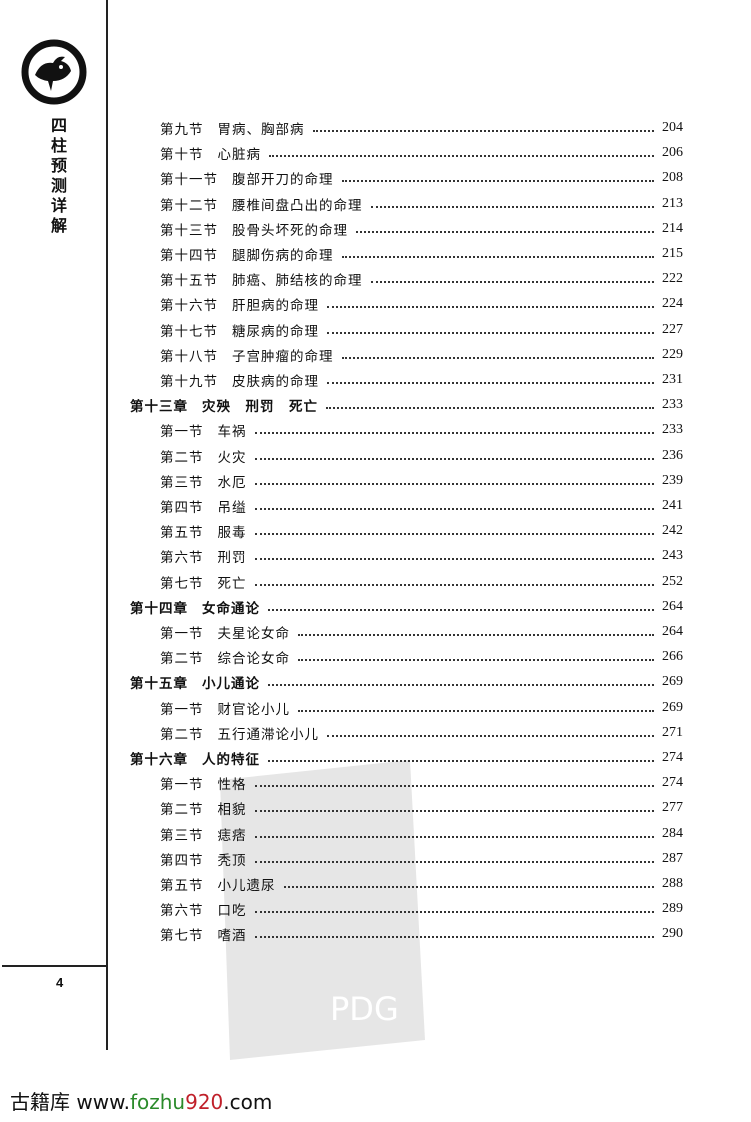 The width and height of the screenshot is (751, 1122). What do you see at coordinates (672, 455) in the screenshot?
I see `entry-page: 236` at bounding box center [672, 455].